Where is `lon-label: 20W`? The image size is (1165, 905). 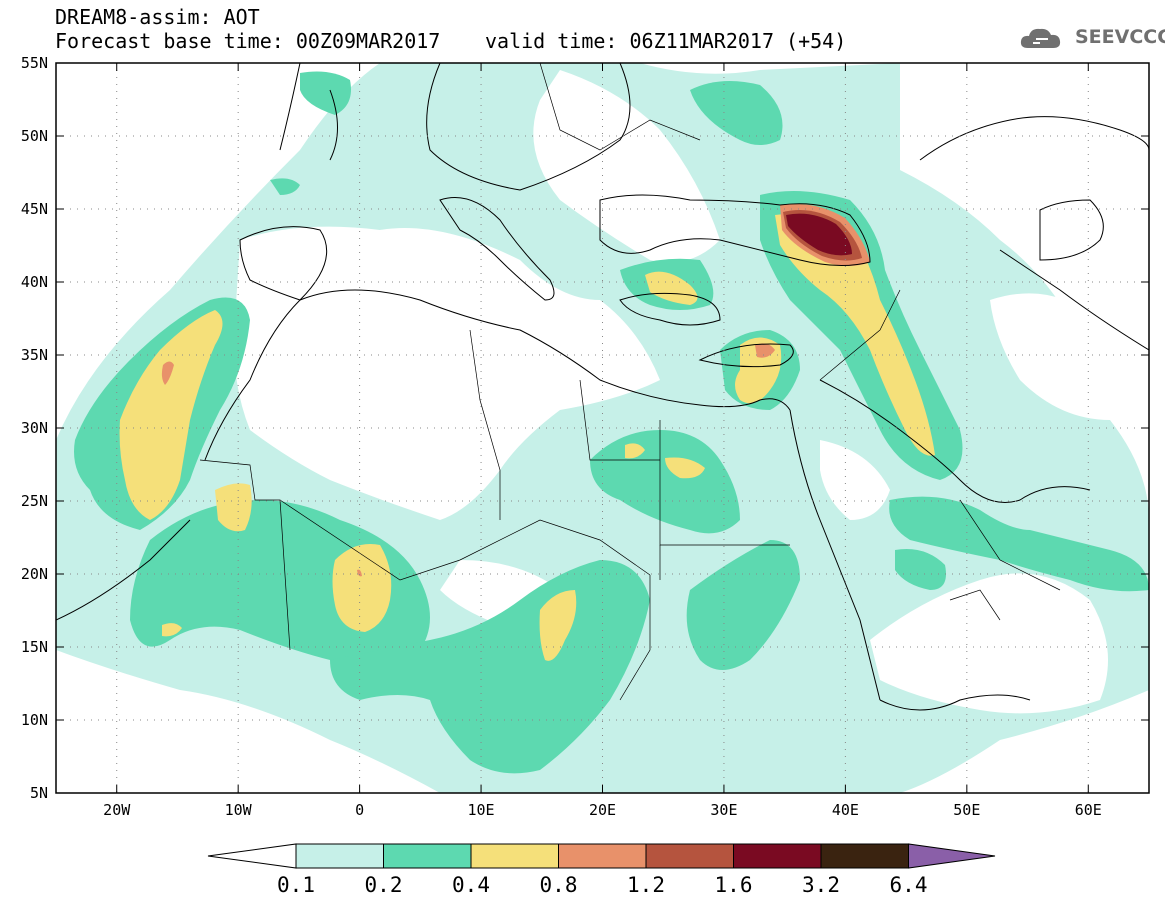 lon-label: 20W is located at coordinates (117, 810).